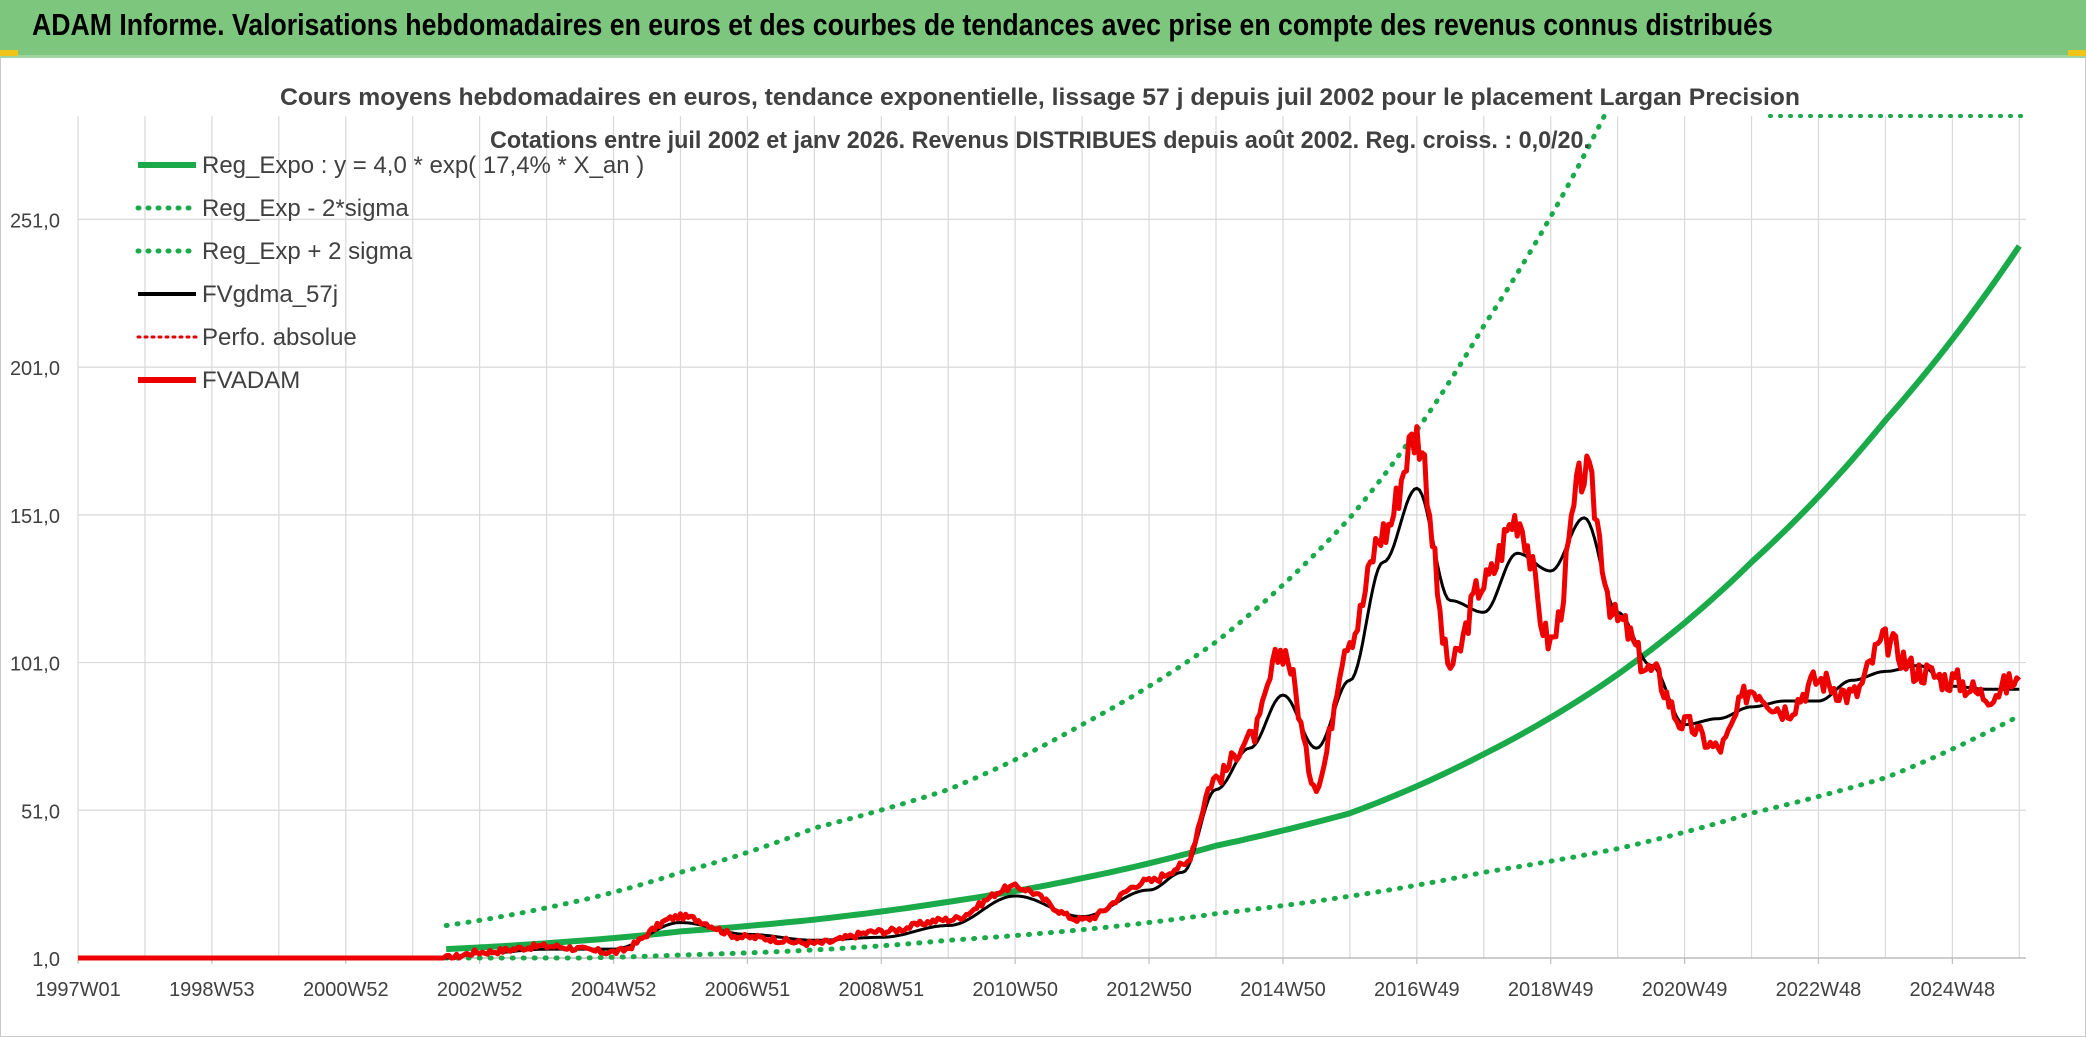  I want to click on legend-label-perfo: Perfo. absolue, so click(279, 337).